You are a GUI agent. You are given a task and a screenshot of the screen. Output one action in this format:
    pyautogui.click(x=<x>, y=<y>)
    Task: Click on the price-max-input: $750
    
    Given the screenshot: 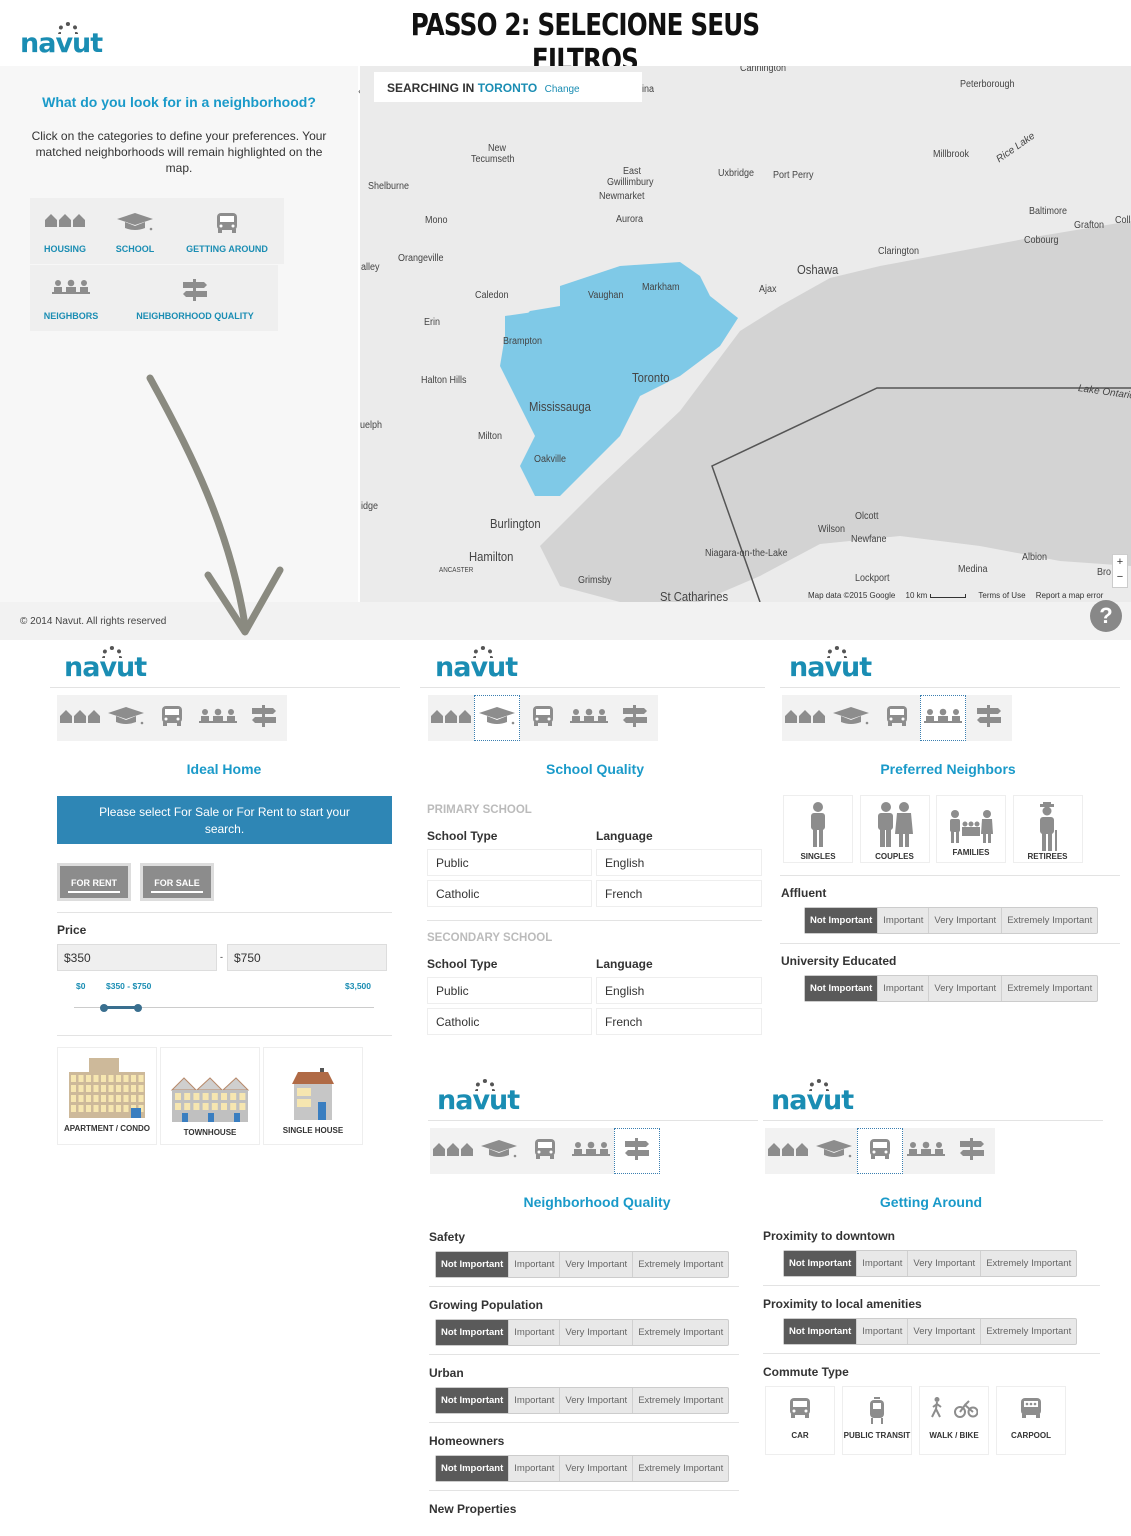 What is the action you would take?
    pyautogui.click(x=307, y=957)
    